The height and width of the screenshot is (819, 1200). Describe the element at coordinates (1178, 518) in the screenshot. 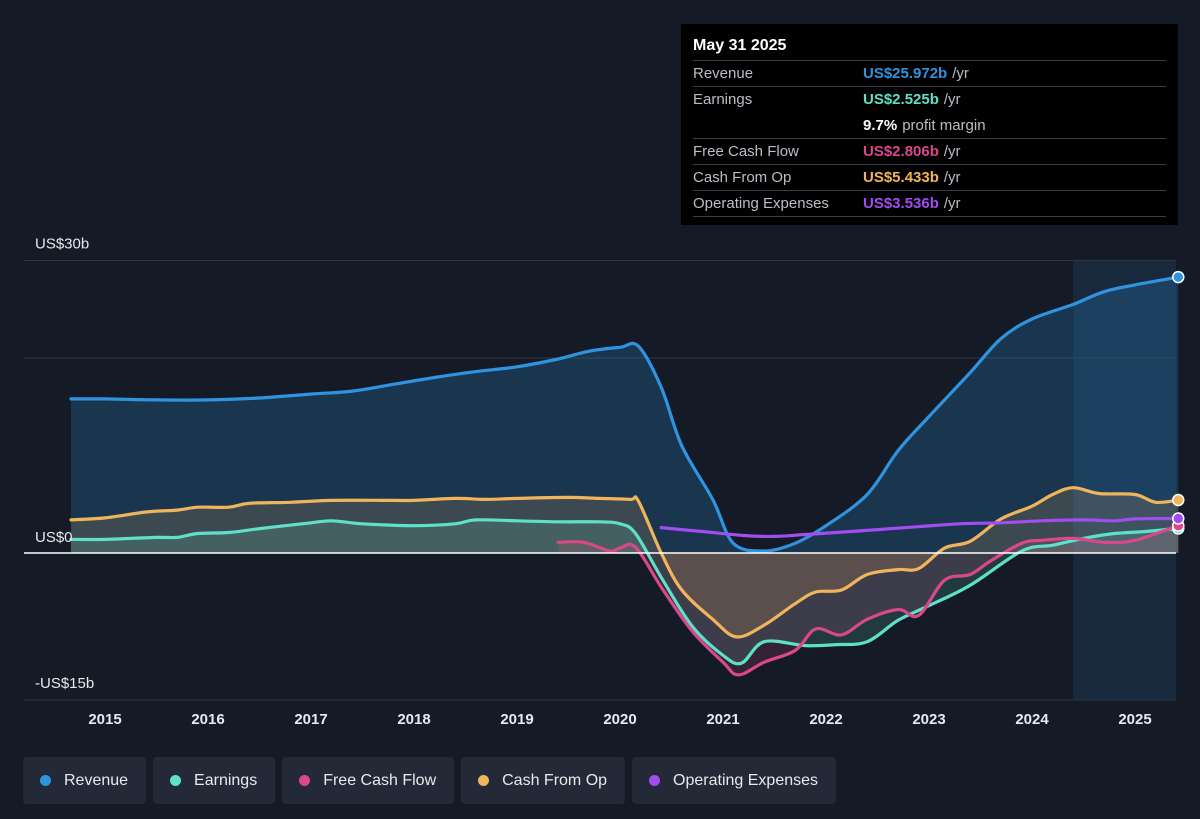

I see `operating-expenses-end-dot` at that location.